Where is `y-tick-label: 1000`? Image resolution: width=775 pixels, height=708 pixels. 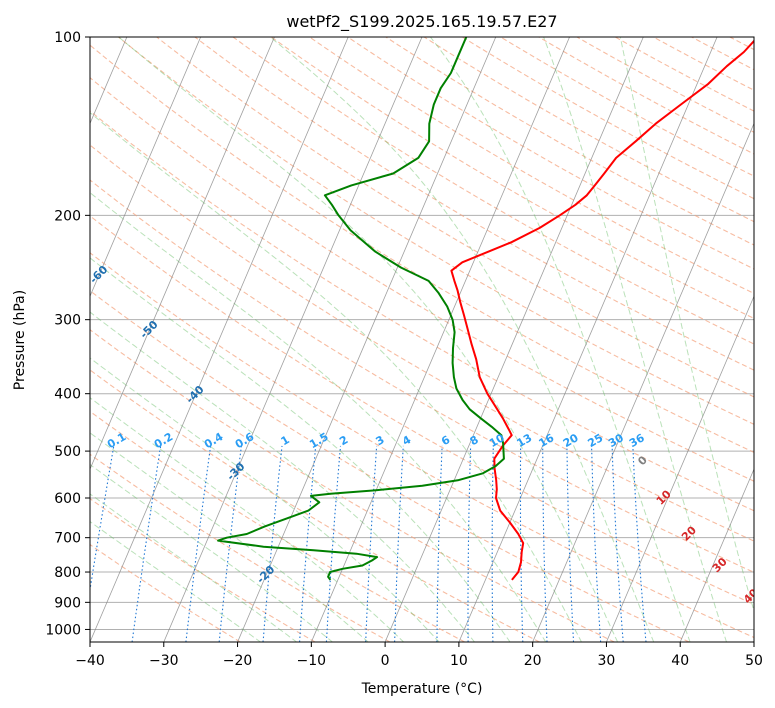
y-tick-label: 1000 is located at coordinates (63, 630).